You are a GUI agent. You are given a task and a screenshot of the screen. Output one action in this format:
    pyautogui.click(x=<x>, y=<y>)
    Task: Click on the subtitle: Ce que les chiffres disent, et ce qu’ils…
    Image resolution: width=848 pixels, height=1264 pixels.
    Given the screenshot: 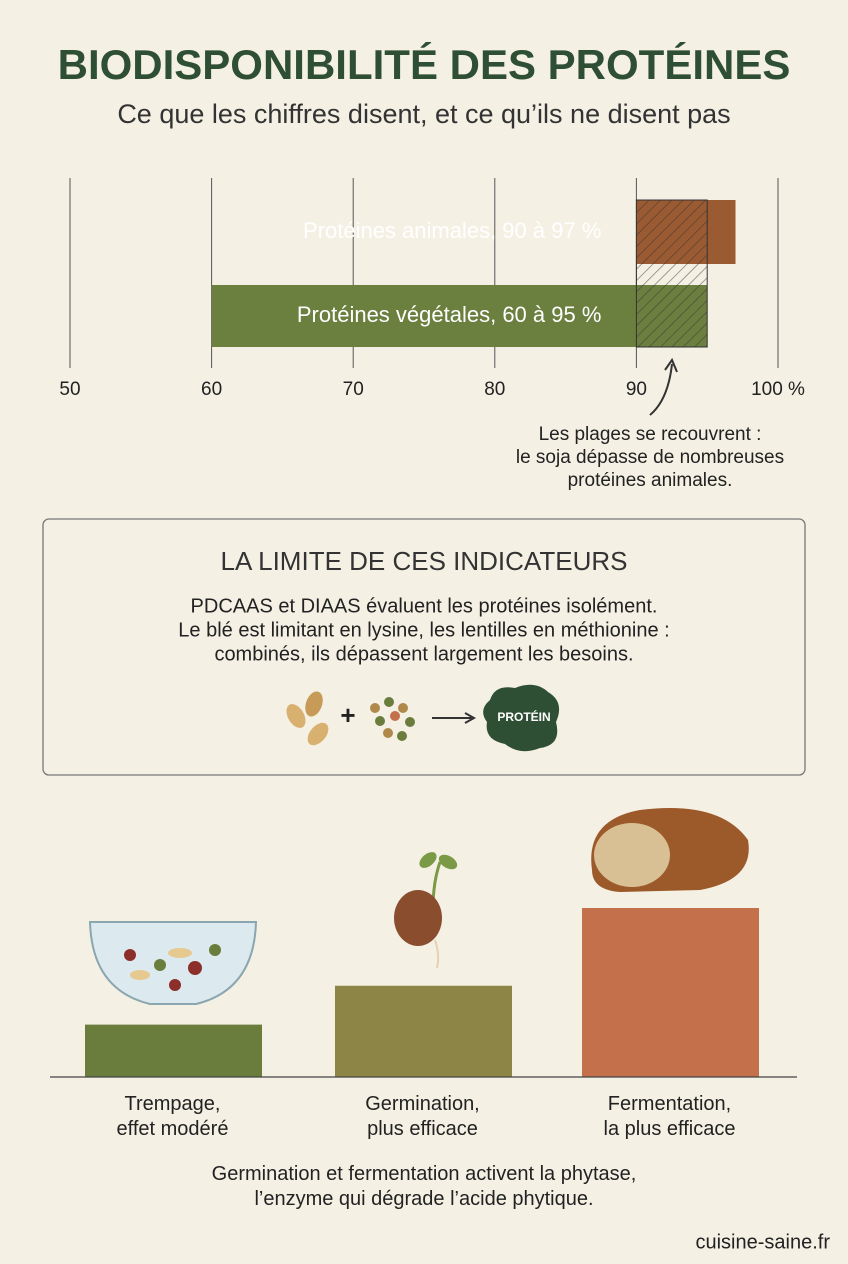 What is the action you would take?
    pyautogui.click(x=423, y=114)
    